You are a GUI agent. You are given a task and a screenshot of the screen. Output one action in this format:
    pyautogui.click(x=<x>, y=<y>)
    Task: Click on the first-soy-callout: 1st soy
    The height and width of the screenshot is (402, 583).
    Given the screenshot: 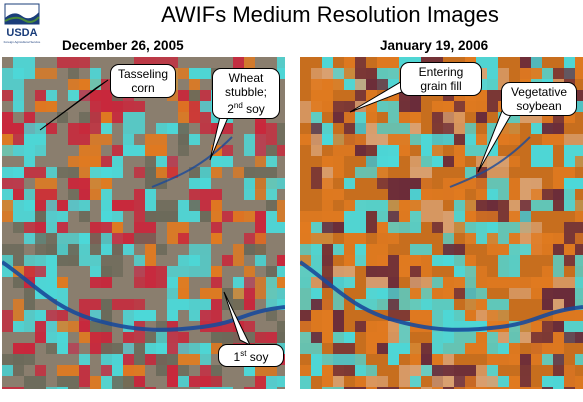 What is the action you would take?
    pyautogui.click(x=251, y=355)
    